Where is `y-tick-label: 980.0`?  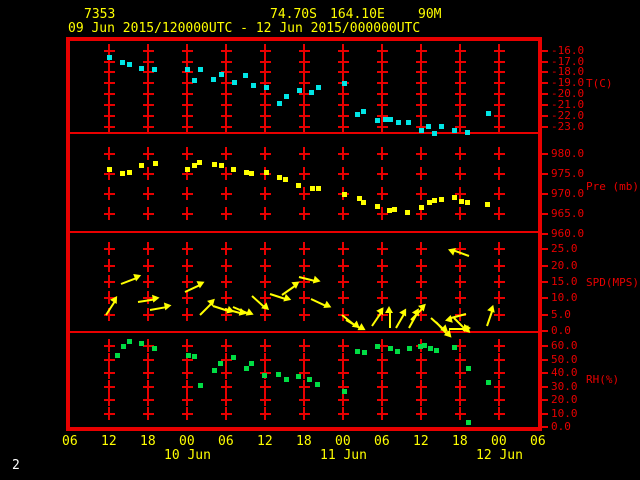
y-tick-label: 980.0 is located at coordinates (568, 153).